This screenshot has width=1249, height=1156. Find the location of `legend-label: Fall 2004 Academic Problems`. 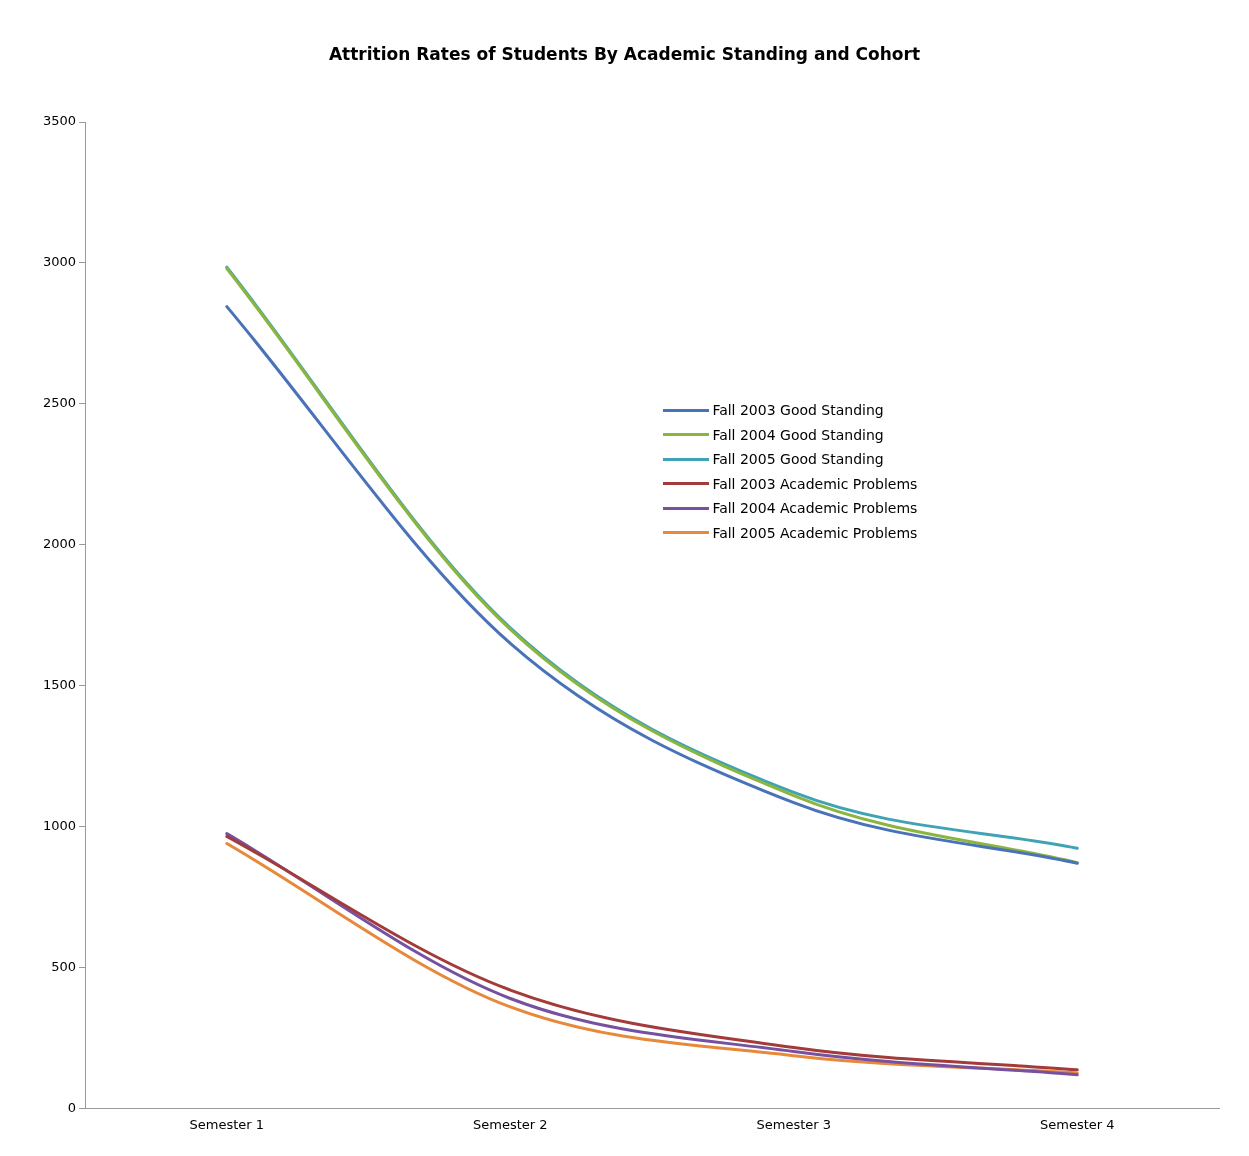

legend-label: Fall 2004 Academic Problems is located at coordinates (815, 508).